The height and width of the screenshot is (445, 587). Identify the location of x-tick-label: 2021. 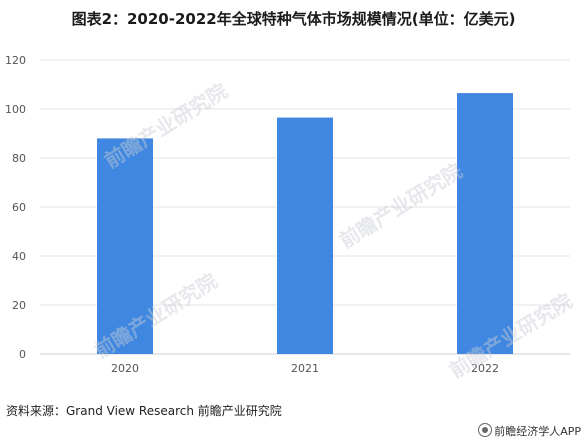
(305, 368).